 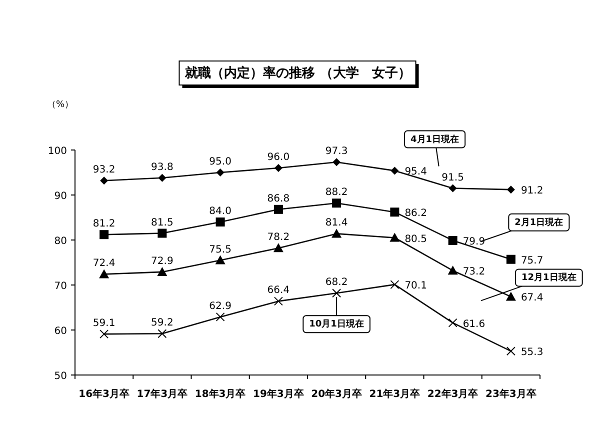 What do you see at coordinates (474, 324) in the screenshot?
I see `data-label: 61.6` at bounding box center [474, 324].